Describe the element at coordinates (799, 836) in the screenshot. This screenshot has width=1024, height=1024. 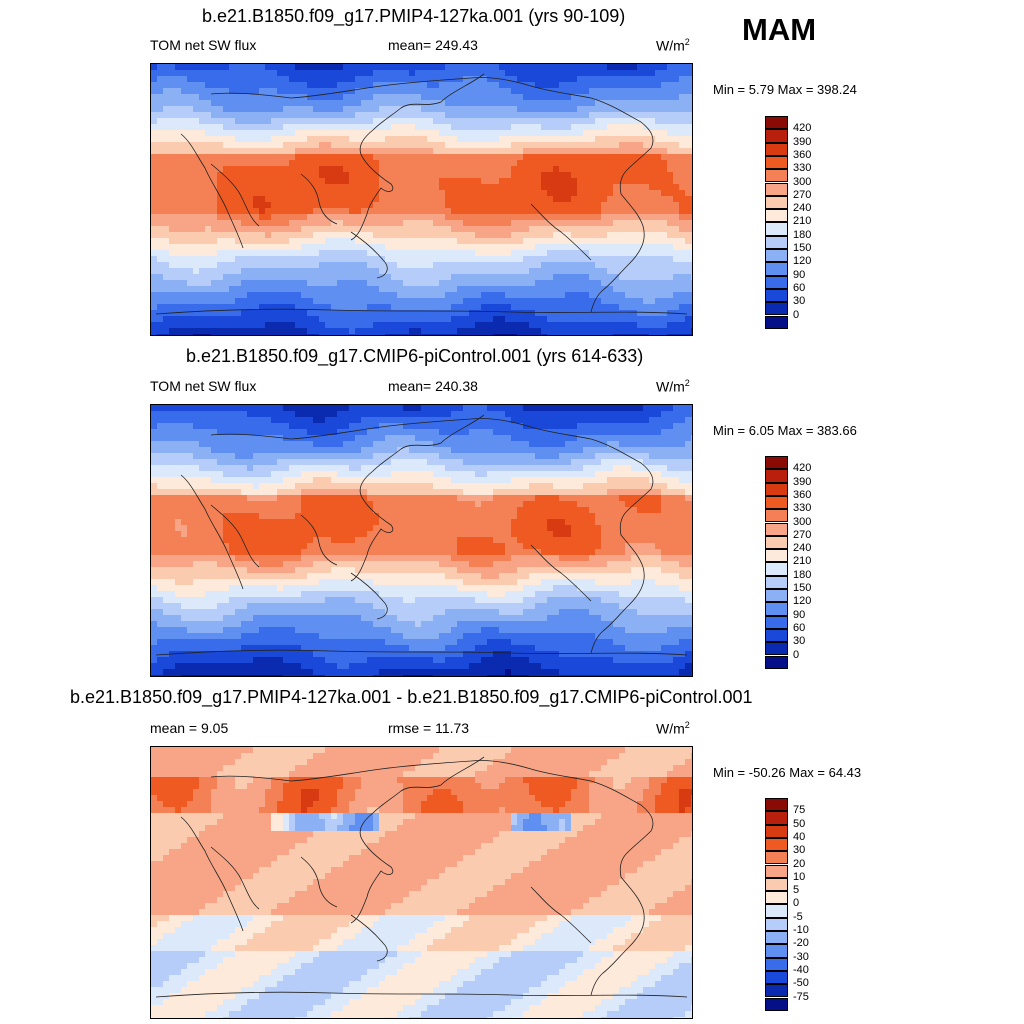
I see `colorbar-tick-label: 40` at that location.